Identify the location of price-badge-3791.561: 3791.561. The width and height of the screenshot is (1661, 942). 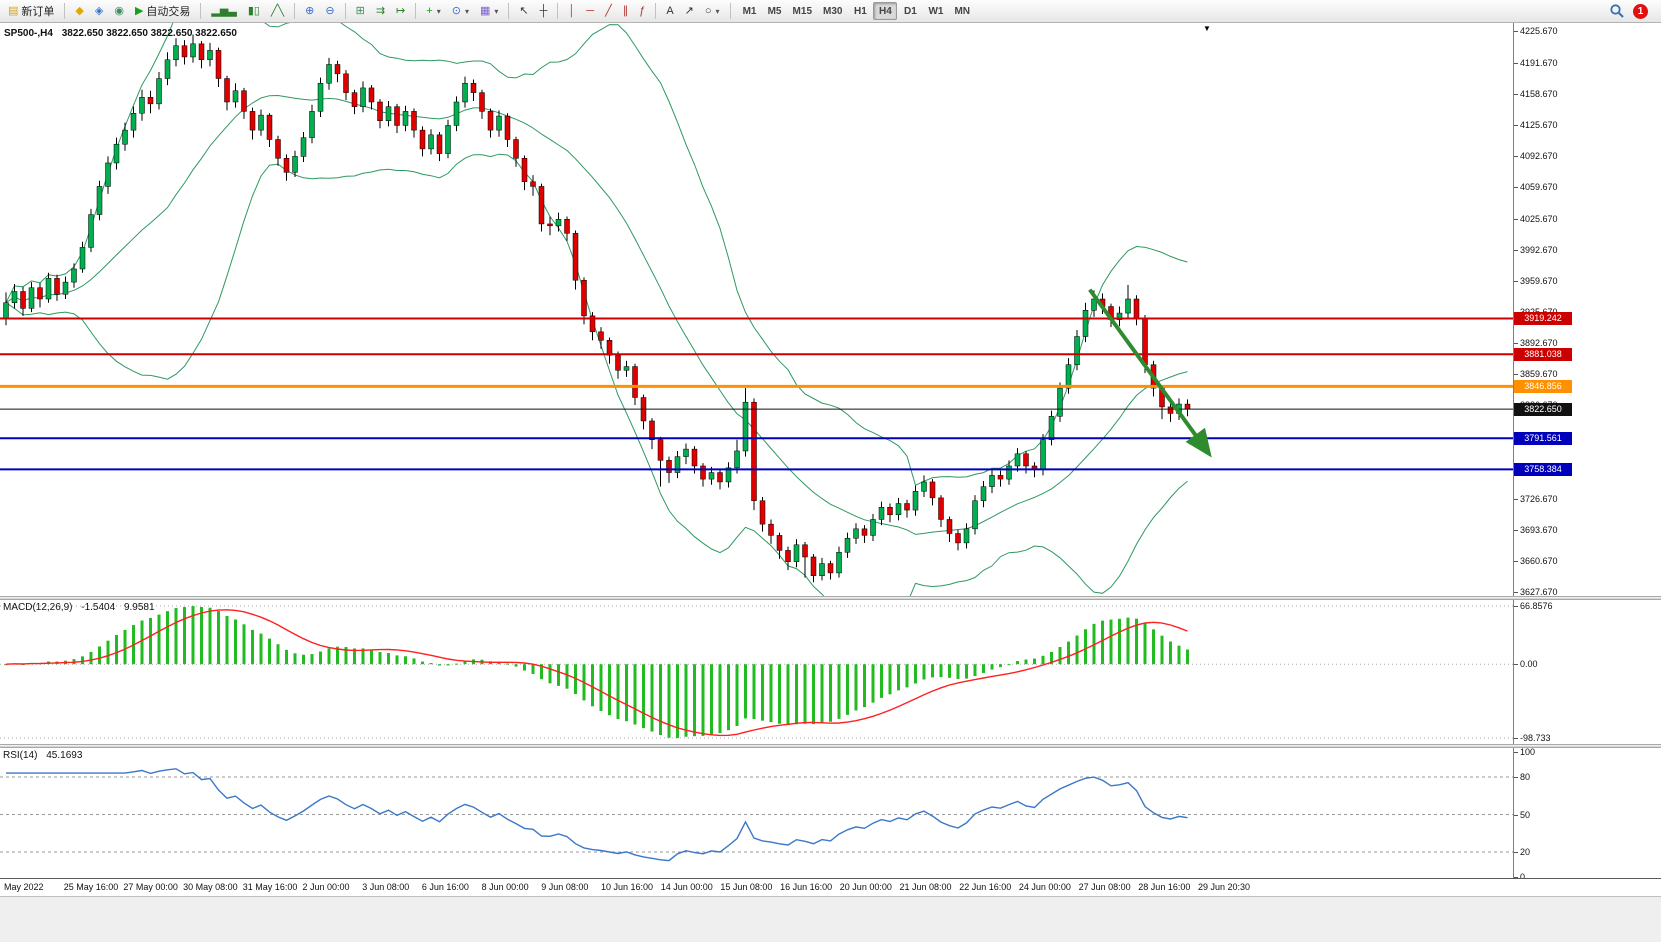
(1543, 438).